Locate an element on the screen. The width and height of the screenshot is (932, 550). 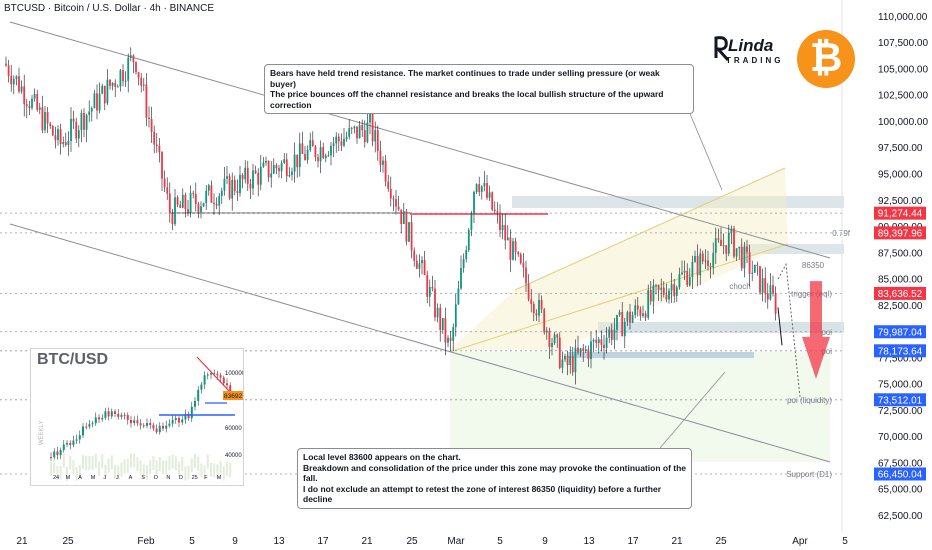
price-tag-label: 79,987.04 is located at coordinates (900, 332).